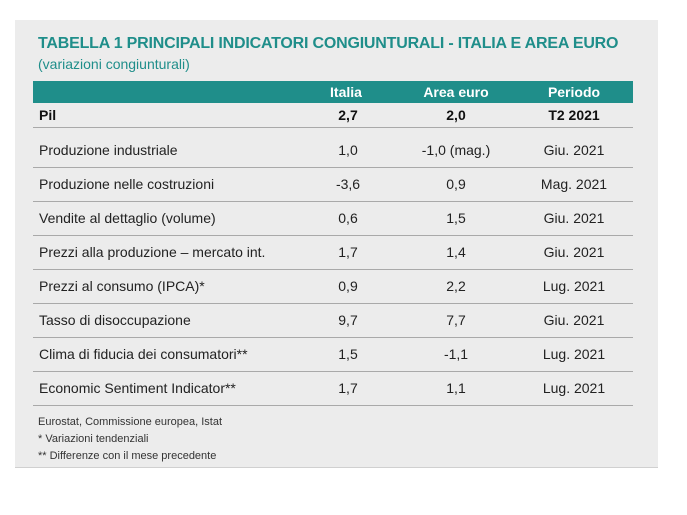 This screenshot has width=687, height=515. I want to click on row-label: Produzione industriale, so click(108, 150).